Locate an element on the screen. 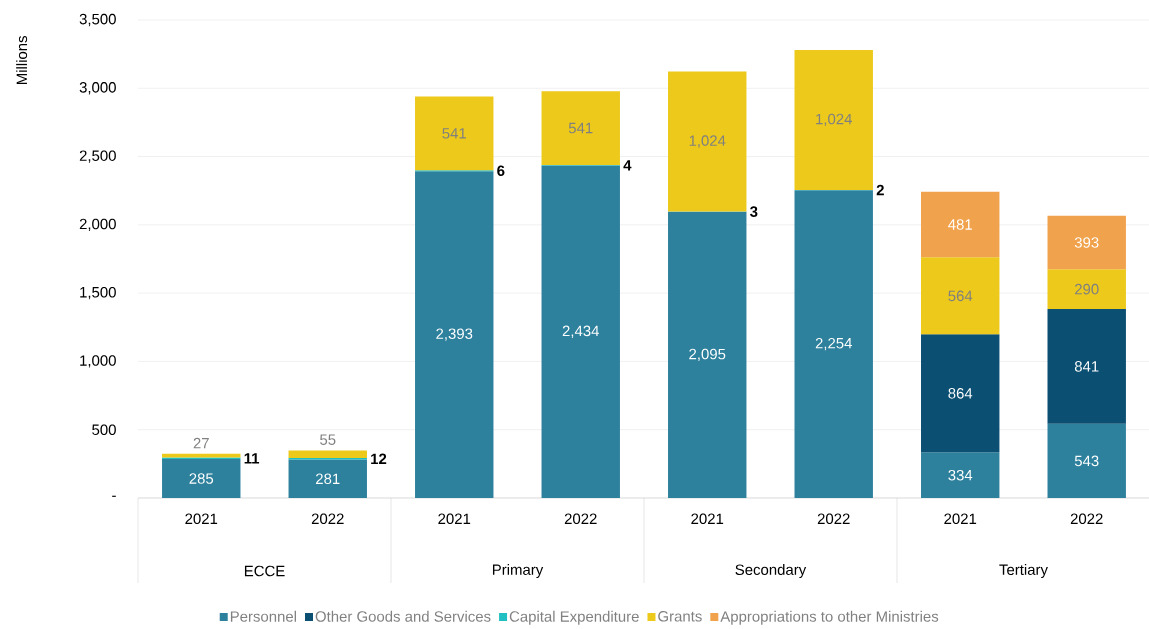  data-label: 2,434 is located at coordinates (580, 331).